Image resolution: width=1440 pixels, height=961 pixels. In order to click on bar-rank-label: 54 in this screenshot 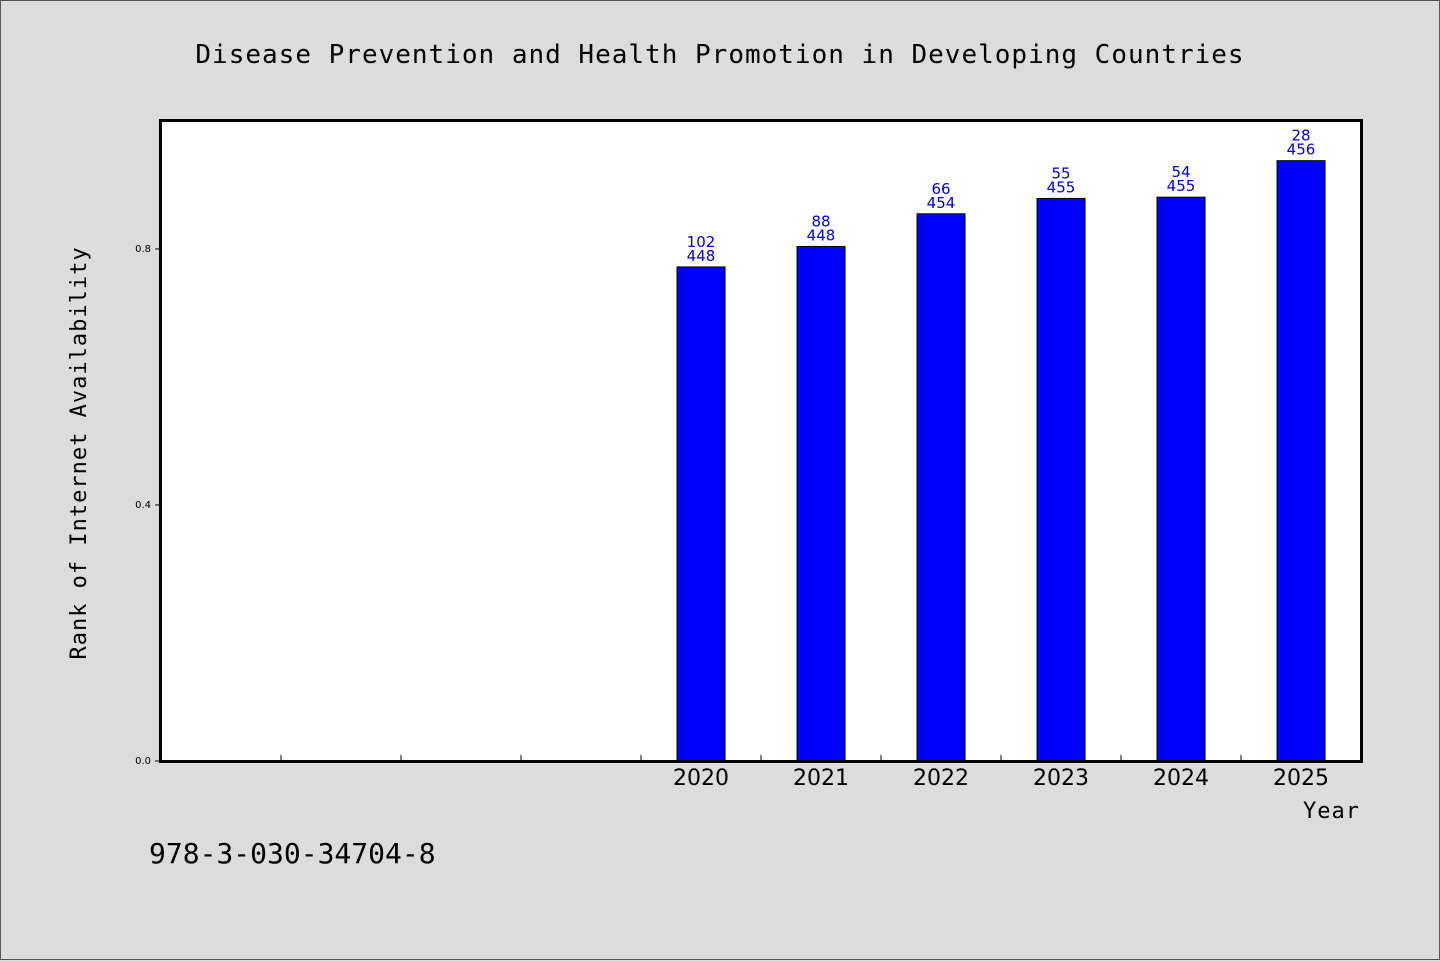, I will do `click(1180, 172)`.